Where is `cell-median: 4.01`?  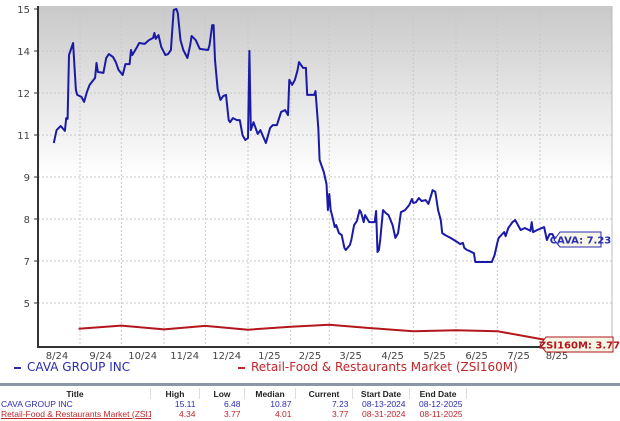
cell-median: 4.01 is located at coordinates (283, 414).